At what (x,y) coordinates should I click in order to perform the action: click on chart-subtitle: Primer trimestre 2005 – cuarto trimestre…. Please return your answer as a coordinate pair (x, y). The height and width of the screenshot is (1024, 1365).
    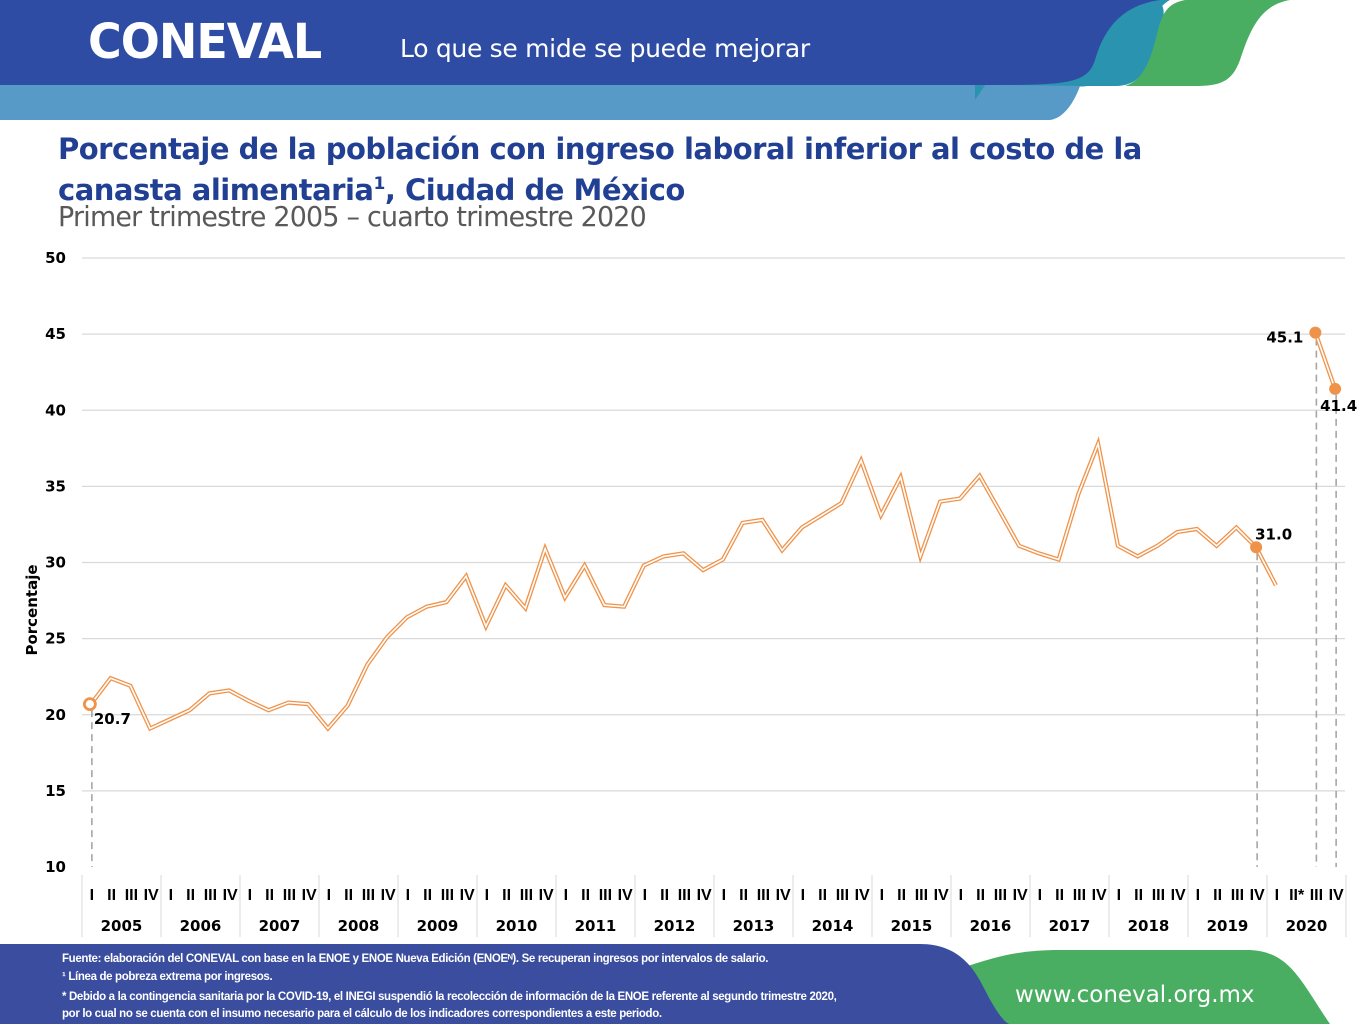
    Looking at the image, I should click on (352, 216).